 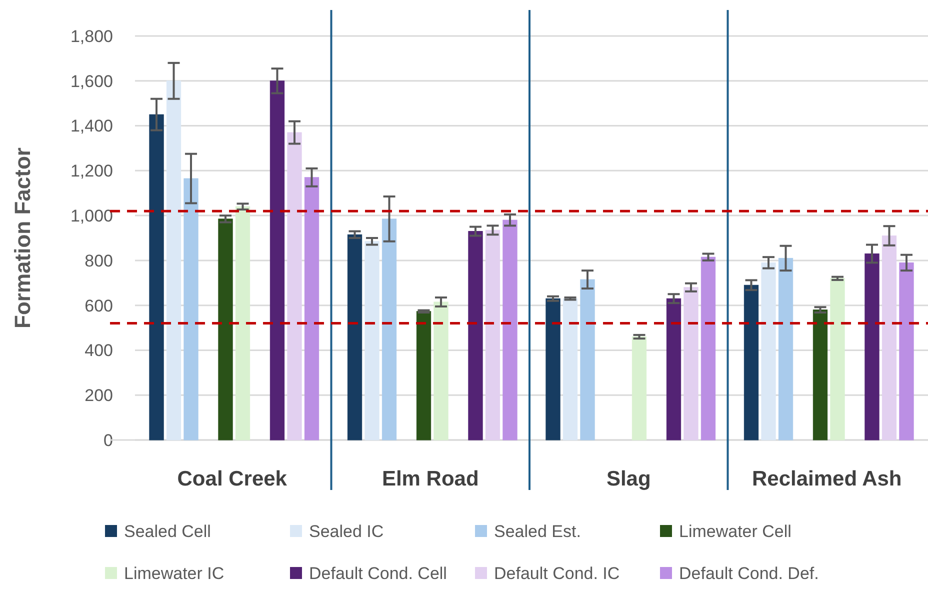 What do you see at coordinates (430, 478) in the screenshot?
I see `x-tick-label: Elm Road` at bounding box center [430, 478].